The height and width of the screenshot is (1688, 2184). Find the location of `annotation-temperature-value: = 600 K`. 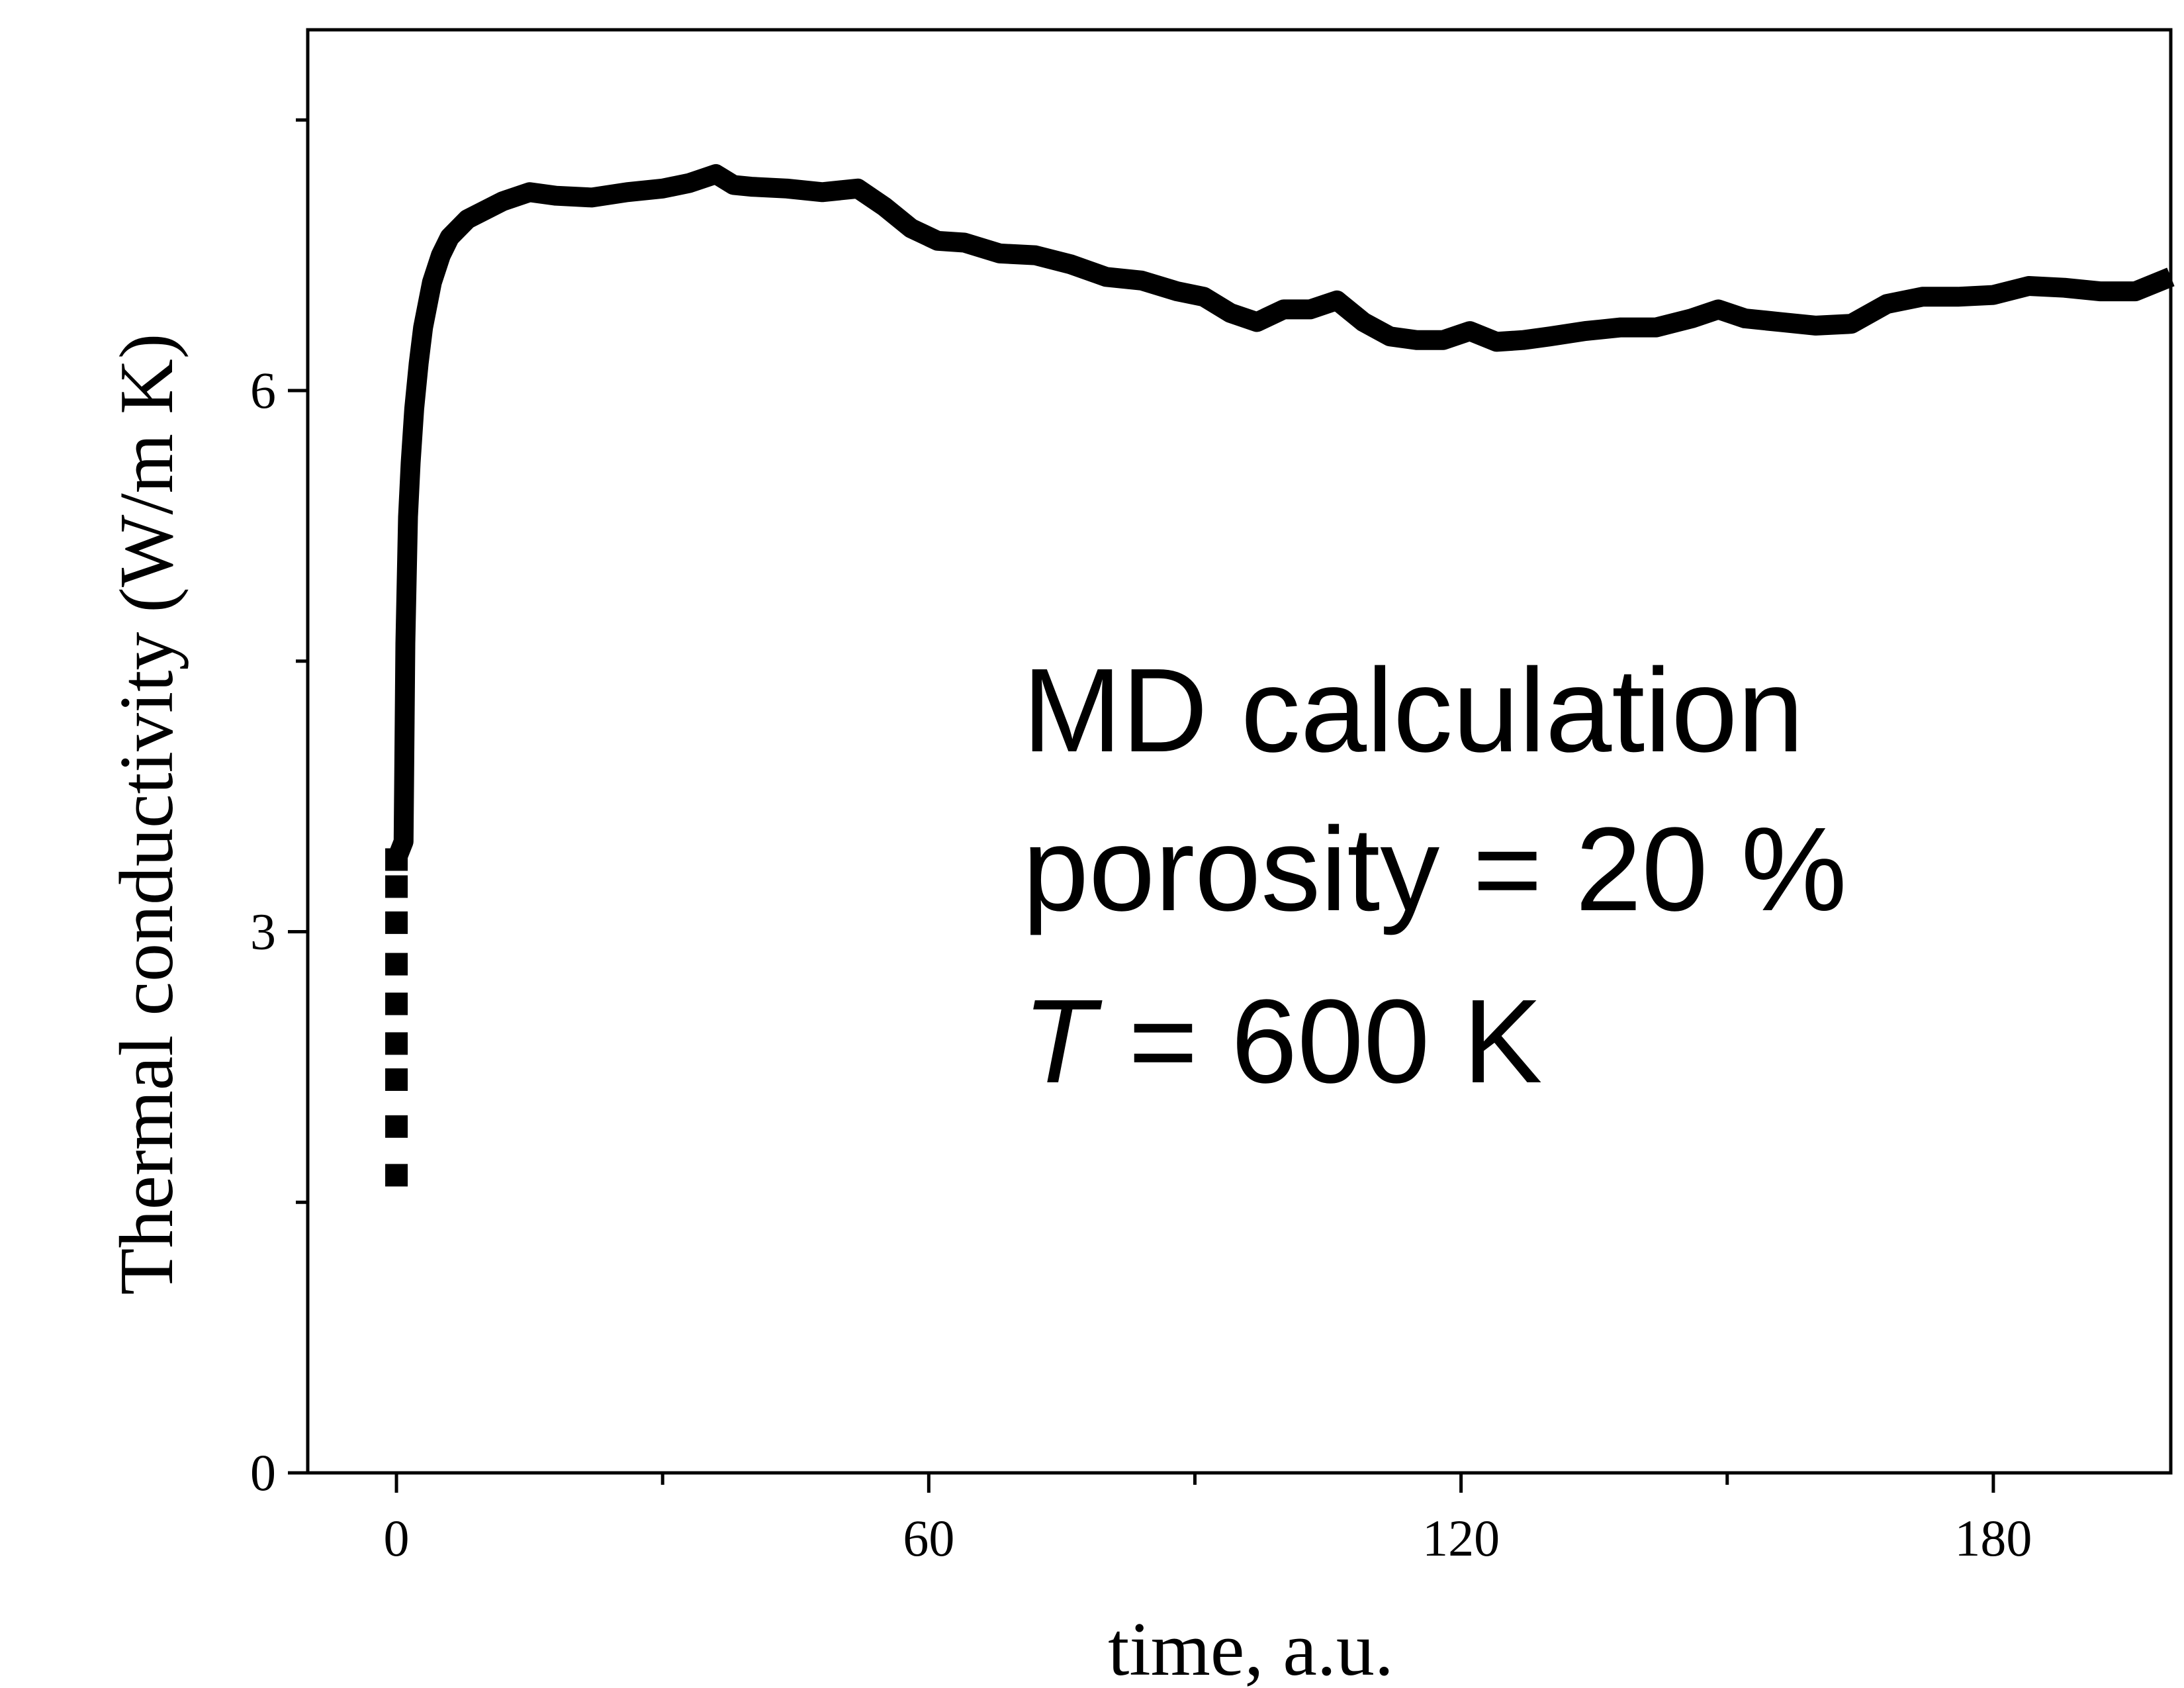

annotation-temperature-value: = 600 K is located at coordinates (1319, 1041).